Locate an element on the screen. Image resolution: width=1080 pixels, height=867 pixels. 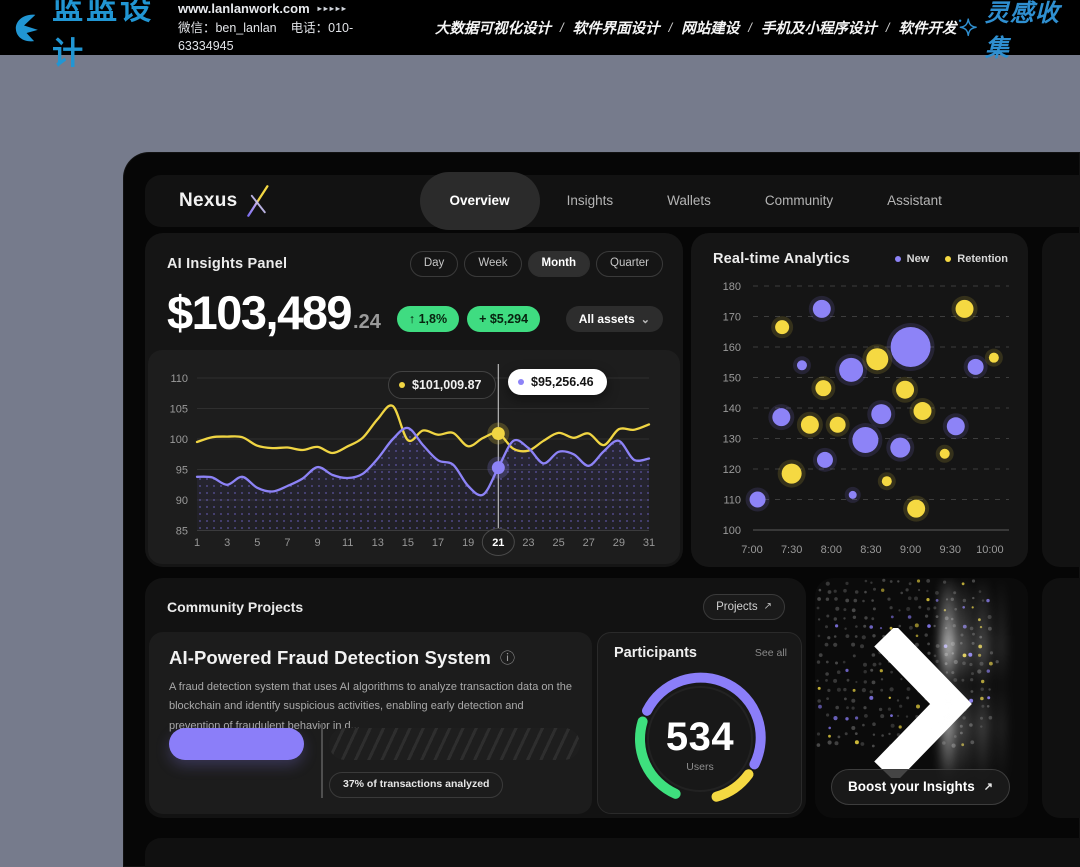
sparkle-icon is located at coordinates (967, 27).